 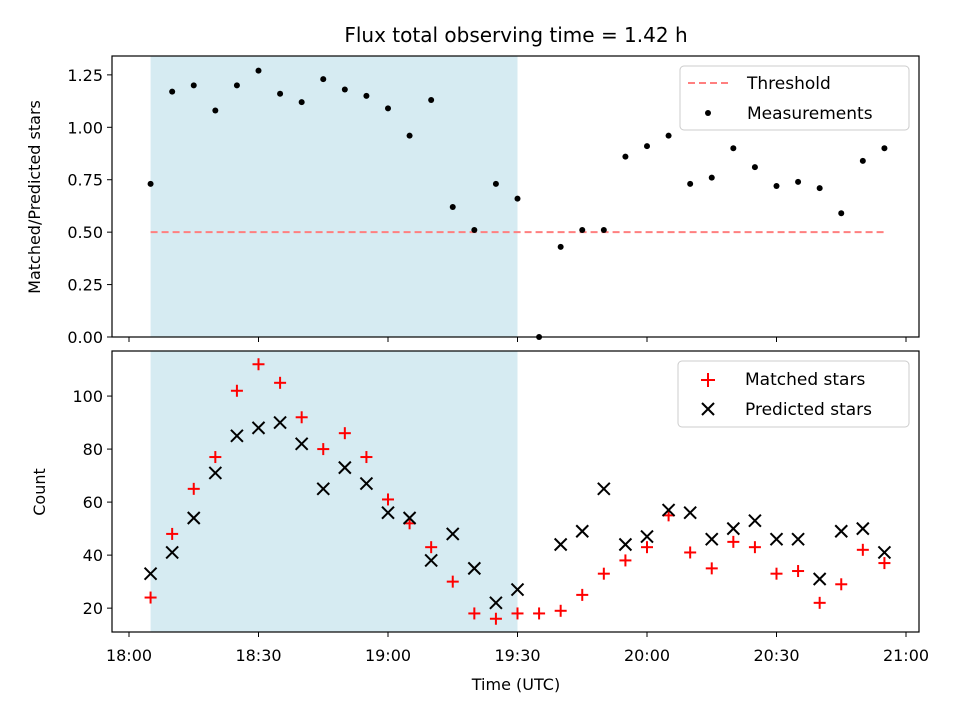 What do you see at coordinates (129, 655) in the screenshot?
I see `bottom-x-tick-label: 18:00` at bounding box center [129, 655].